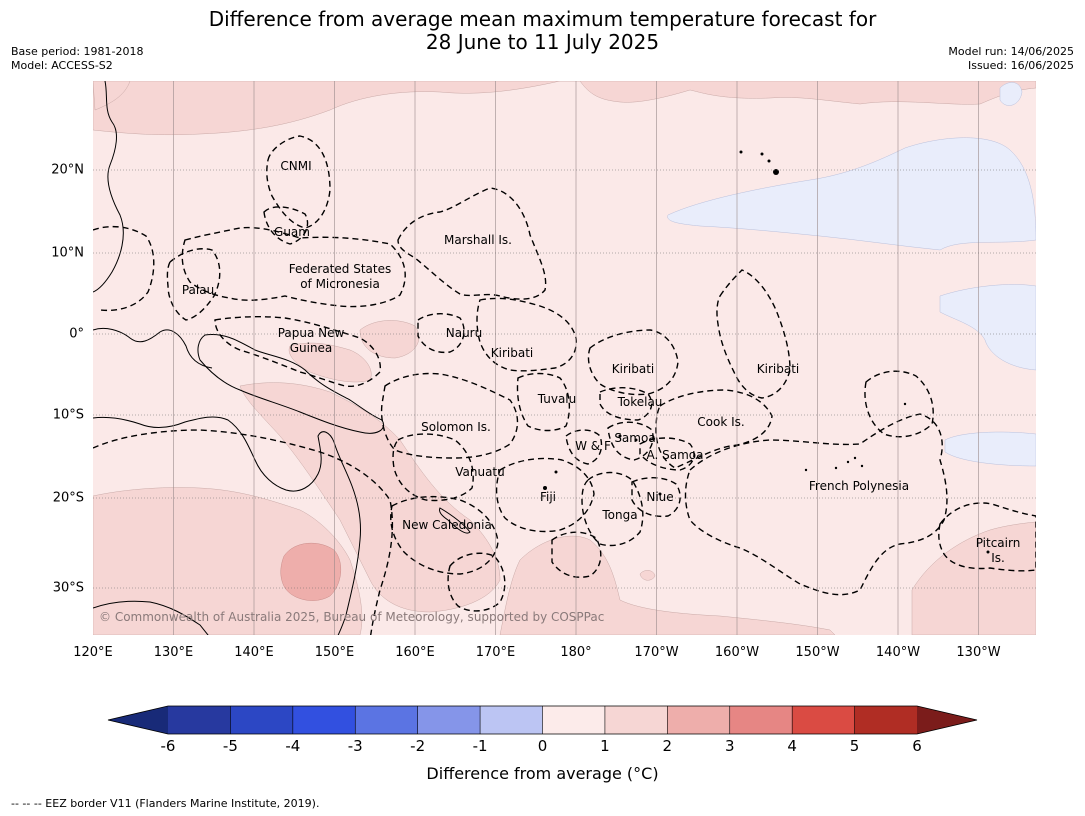  Describe the element at coordinates (138, 720) in the screenshot. I see `colorbar-extend-low` at that location.